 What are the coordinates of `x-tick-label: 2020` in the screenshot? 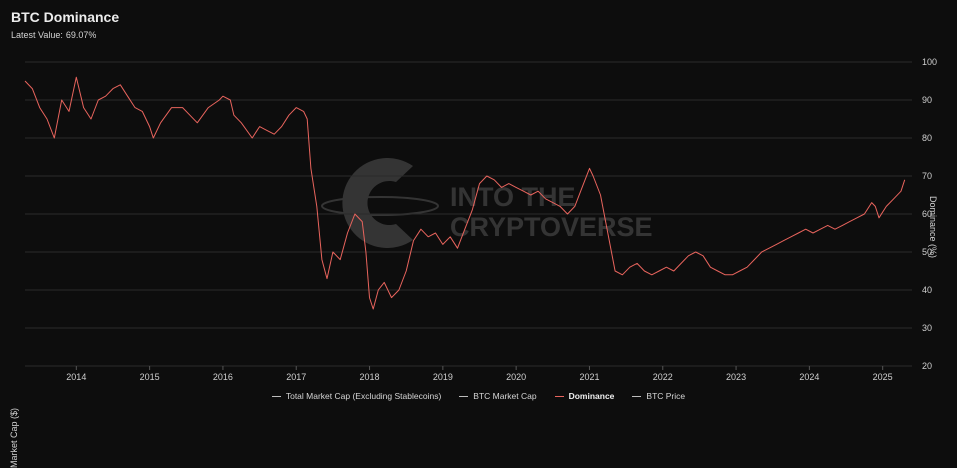 It's located at (516, 377).